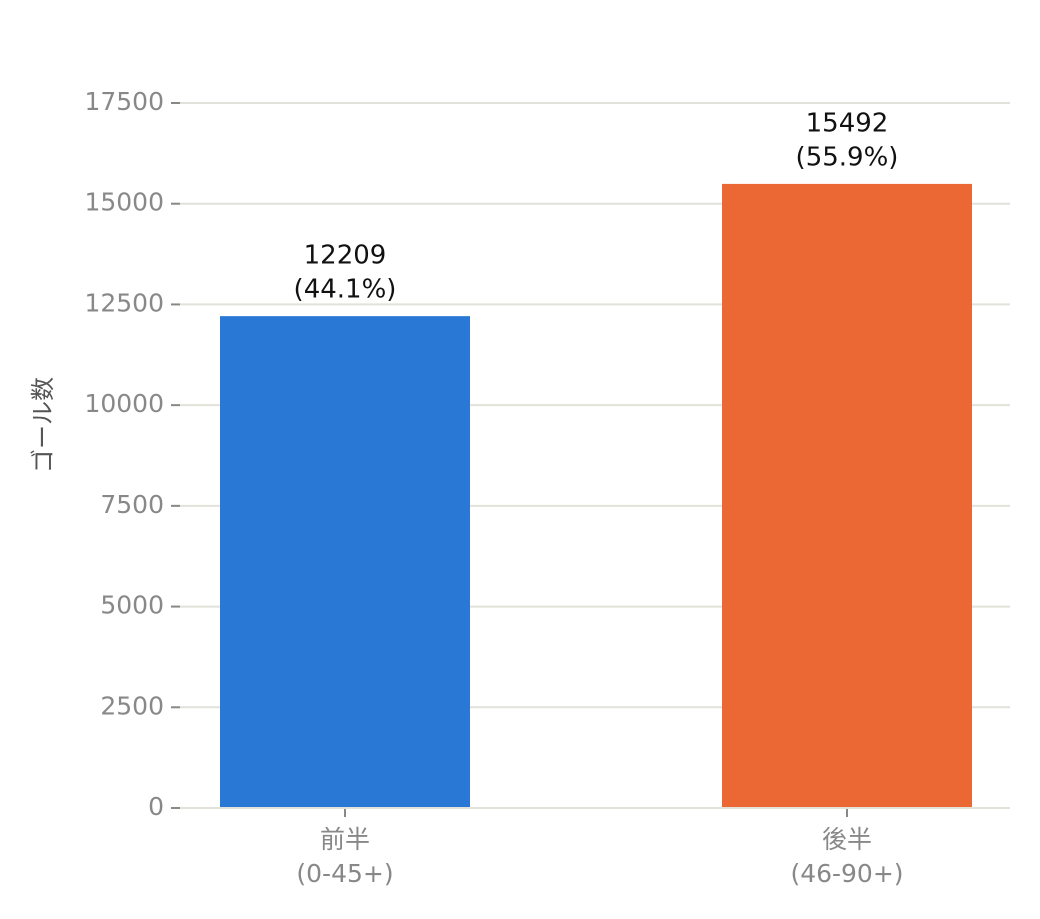 The height and width of the screenshot is (919, 1040). Describe the element at coordinates (124, 302) in the screenshot. I see `y-tick-label: 12500` at that location.